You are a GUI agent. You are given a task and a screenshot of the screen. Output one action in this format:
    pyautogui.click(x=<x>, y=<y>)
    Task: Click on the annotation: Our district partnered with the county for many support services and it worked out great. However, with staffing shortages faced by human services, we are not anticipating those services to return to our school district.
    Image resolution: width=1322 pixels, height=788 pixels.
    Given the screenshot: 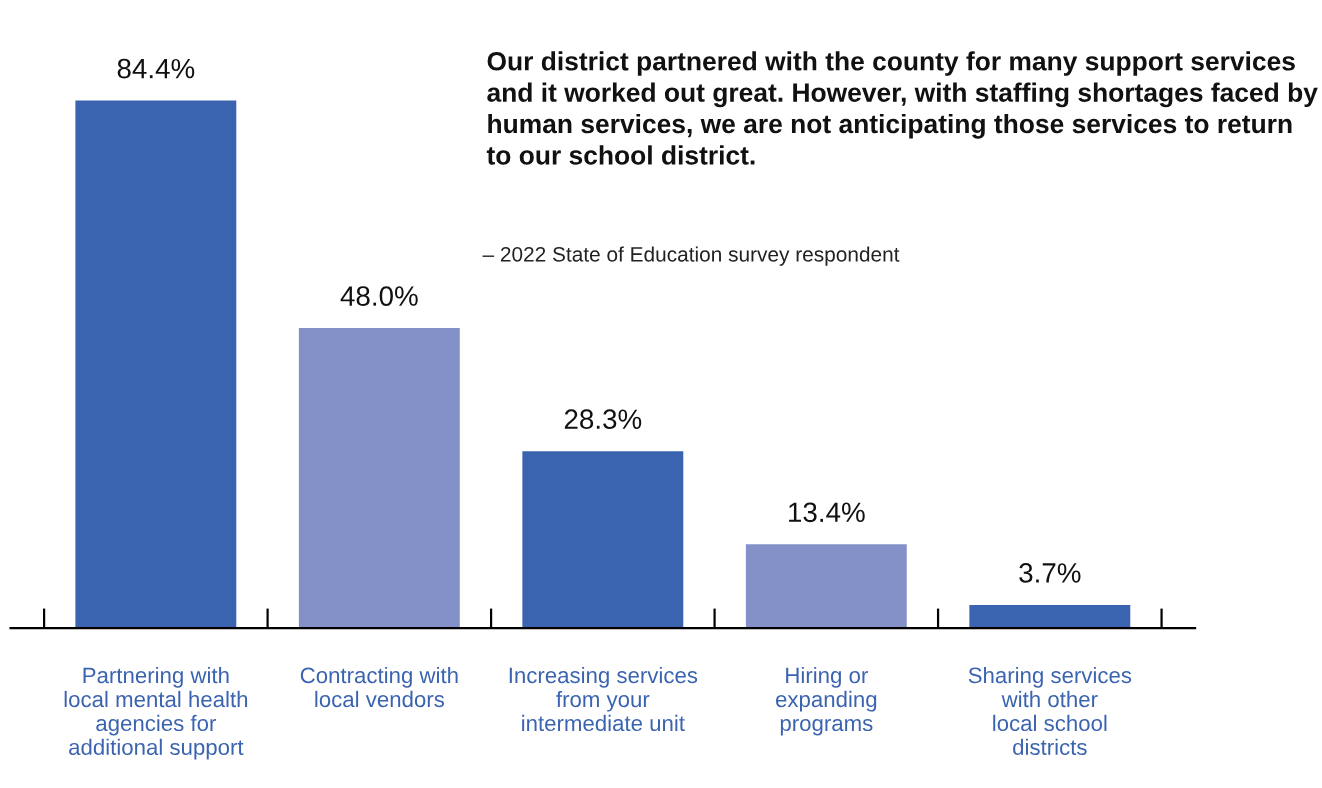 What is the action you would take?
    pyautogui.click(x=902, y=108)
    